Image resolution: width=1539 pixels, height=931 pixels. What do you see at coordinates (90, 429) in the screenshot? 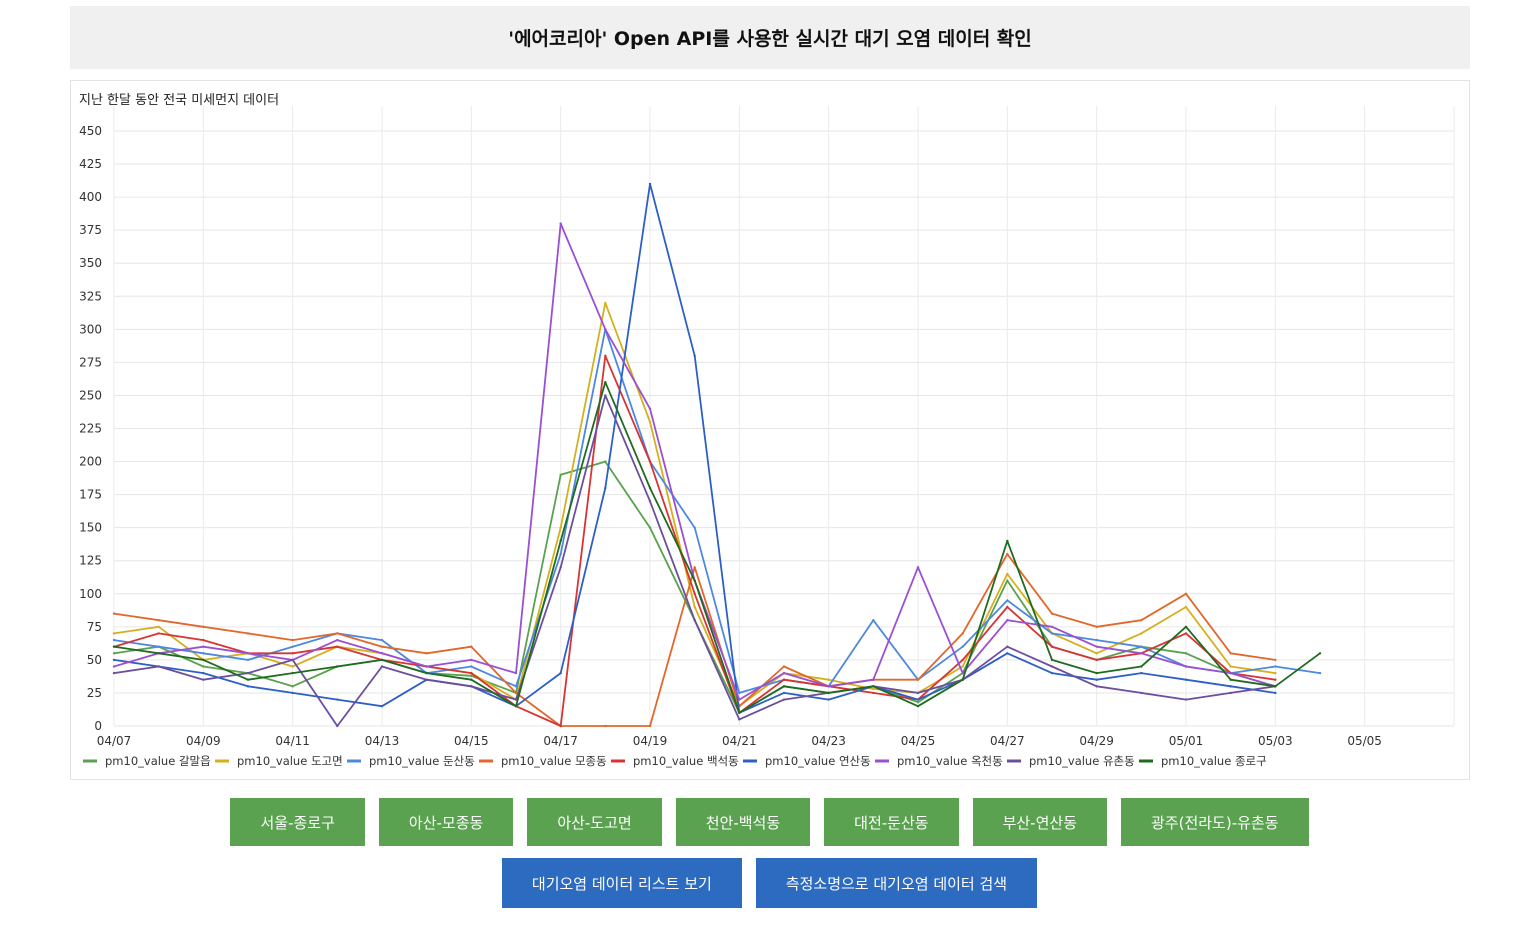
I see `y-tick-label: 225` at bounding box center [90, 429].